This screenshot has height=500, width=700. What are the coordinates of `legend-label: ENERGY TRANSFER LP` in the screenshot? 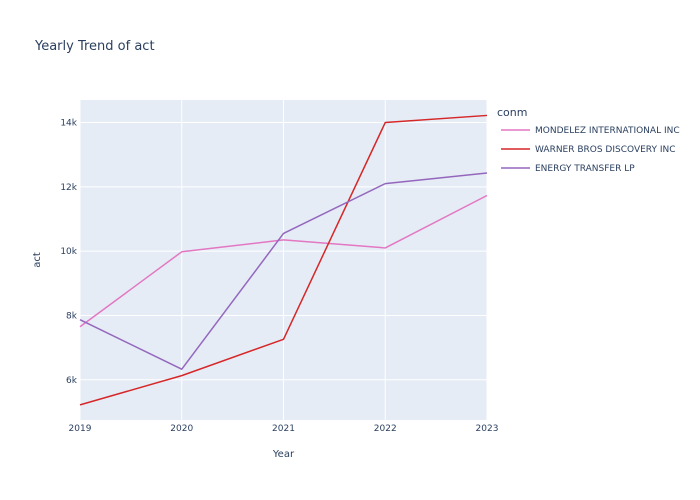 It's located at (585, 169).